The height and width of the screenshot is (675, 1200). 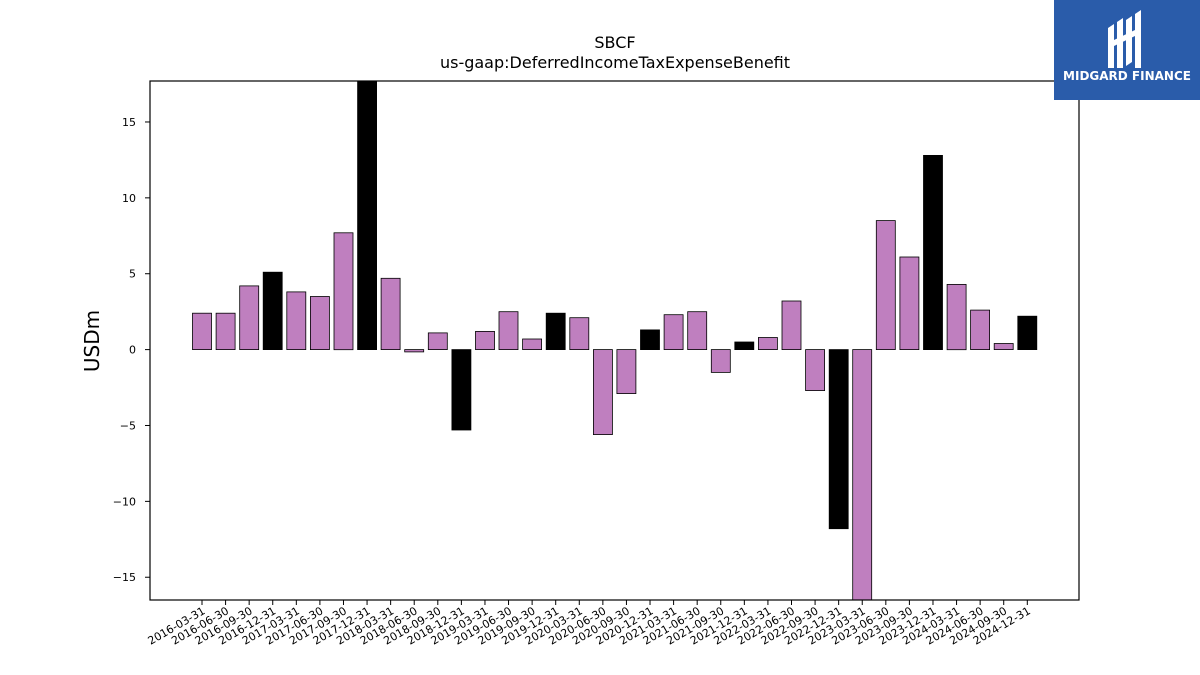 What do you see at coordinates (615, 62) in the screenshot?
I see `chart-subtitle: us-gaap:DeferredIncomeTaxExpenseBenefit` at bounding box center [615, 62].